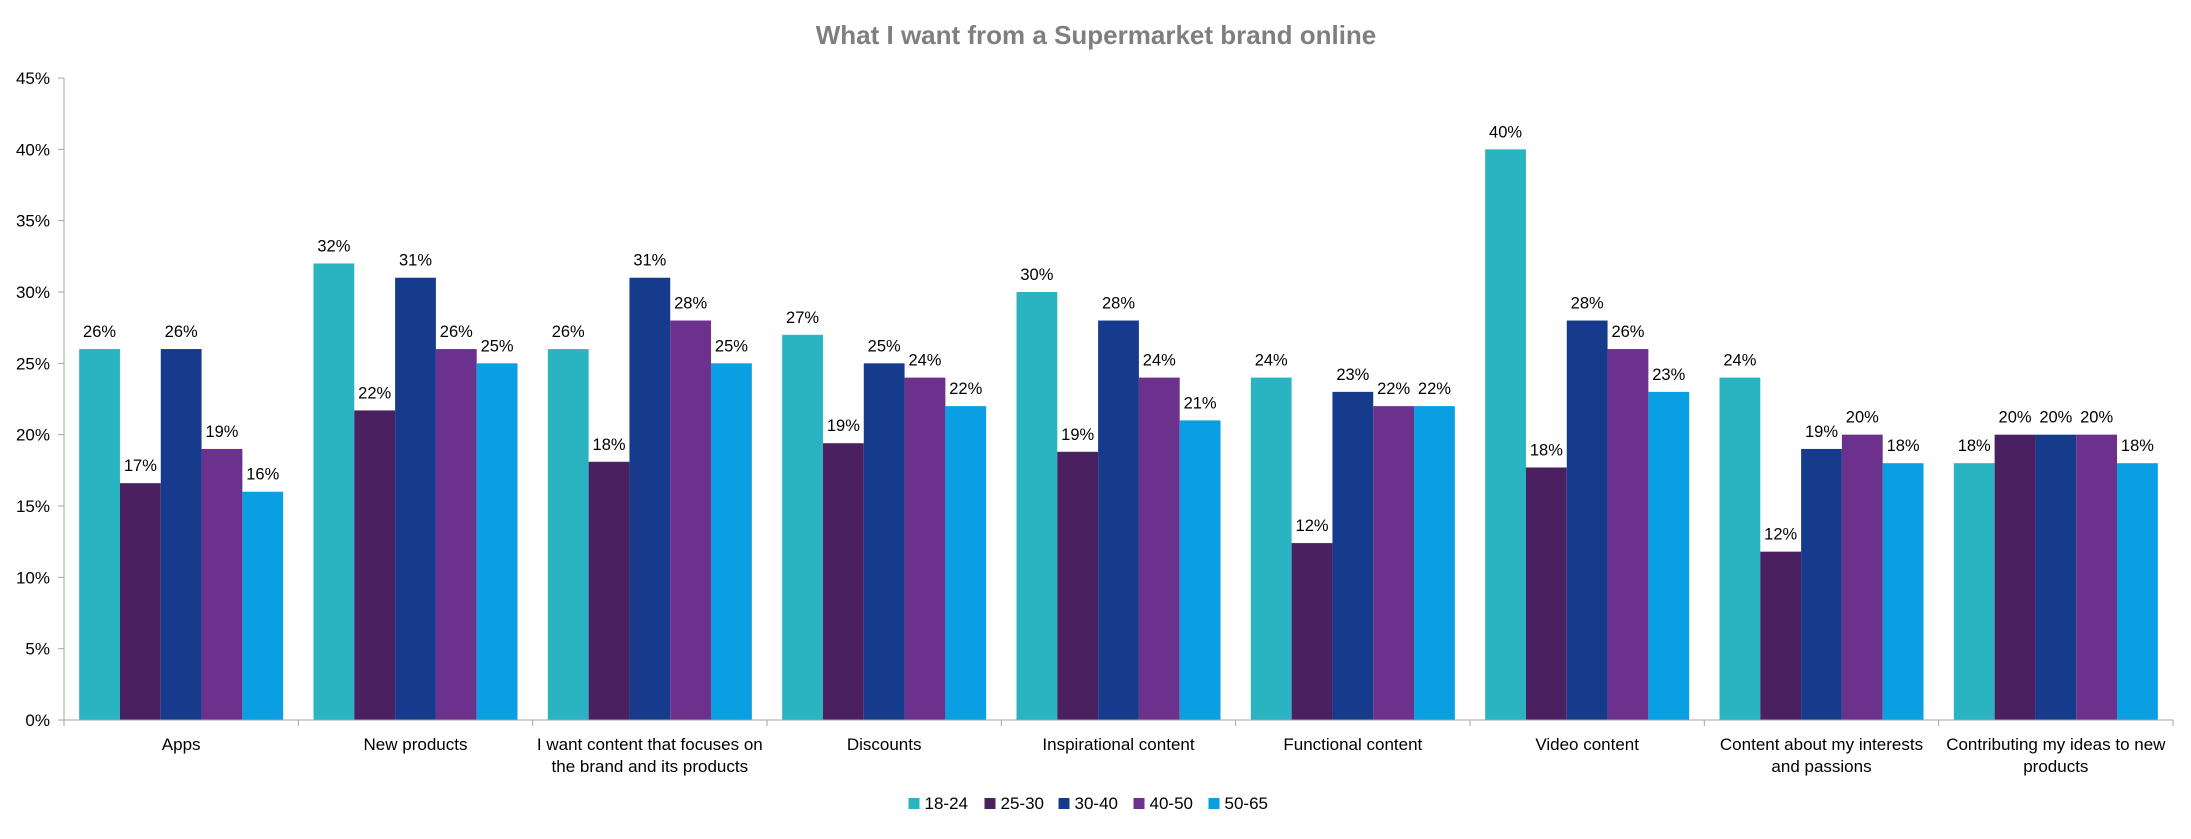  Describe the element at coordinates (40, 399) in the screenshot. I see `y-axis: 0% 5% 10% 15% 20% 25% 30% 35% 40% 45%` at that location.